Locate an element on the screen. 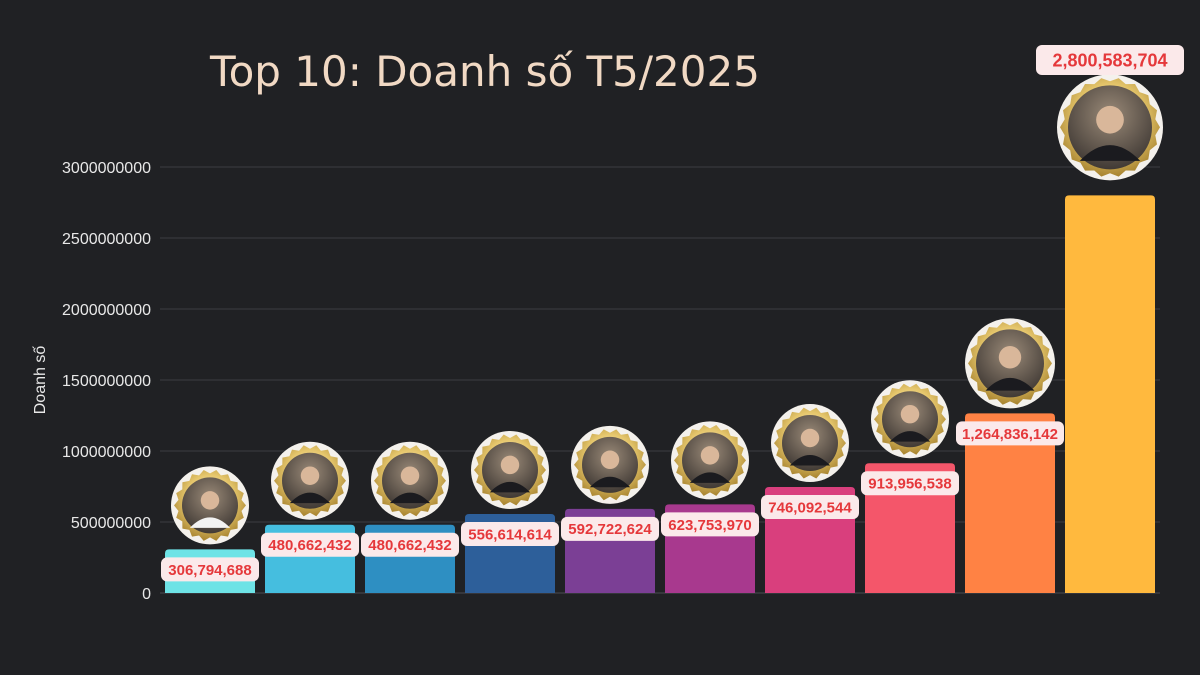 This screenshot has width=1200, height=675. y-tick-label: 500000000 is located at coordinates (111, 523).